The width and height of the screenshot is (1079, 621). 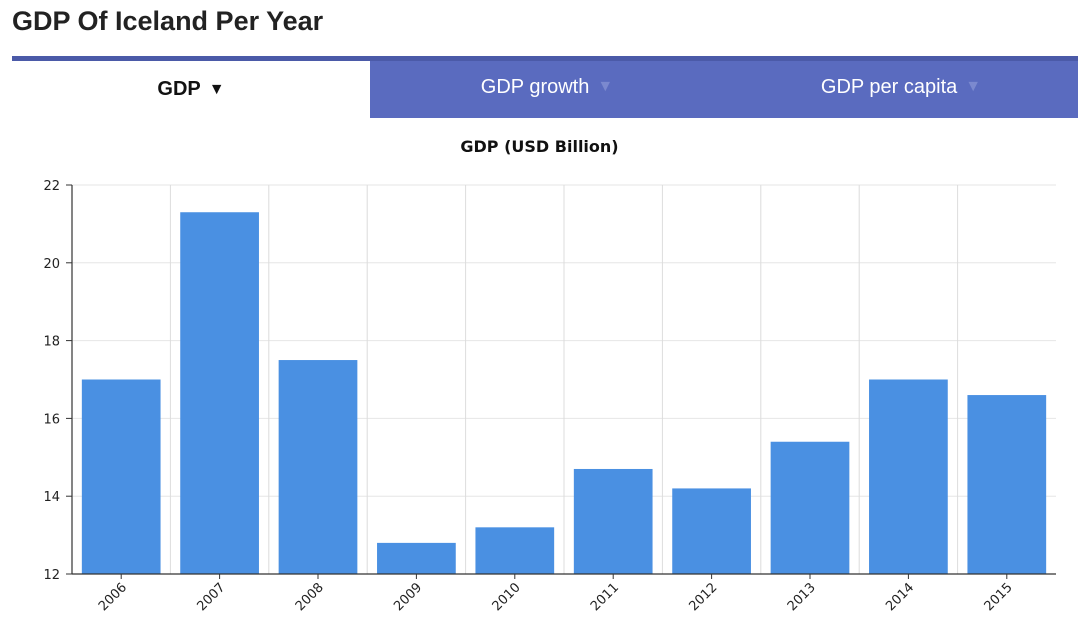 What do you see at coordinates (802, 597) in the screenshot?
I see `x-tick-label: 2013` at bounding box center [802, 597].